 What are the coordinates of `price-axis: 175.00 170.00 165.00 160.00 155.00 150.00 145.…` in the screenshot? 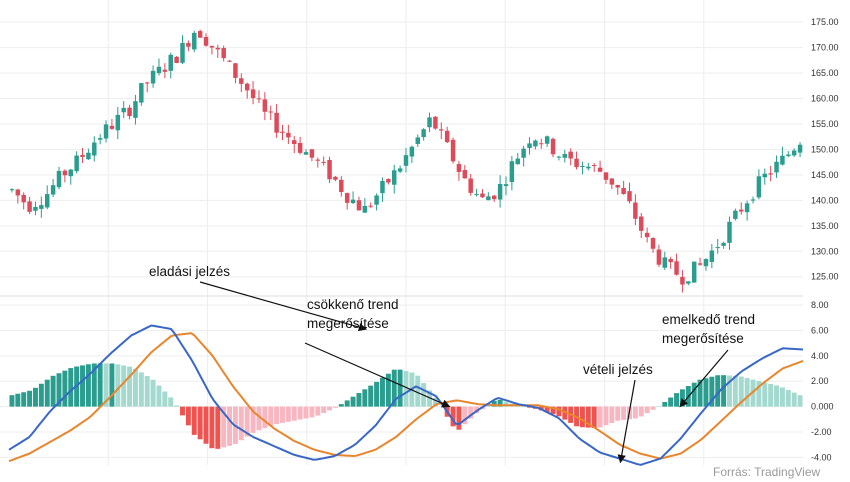 It's located at (825, 239).